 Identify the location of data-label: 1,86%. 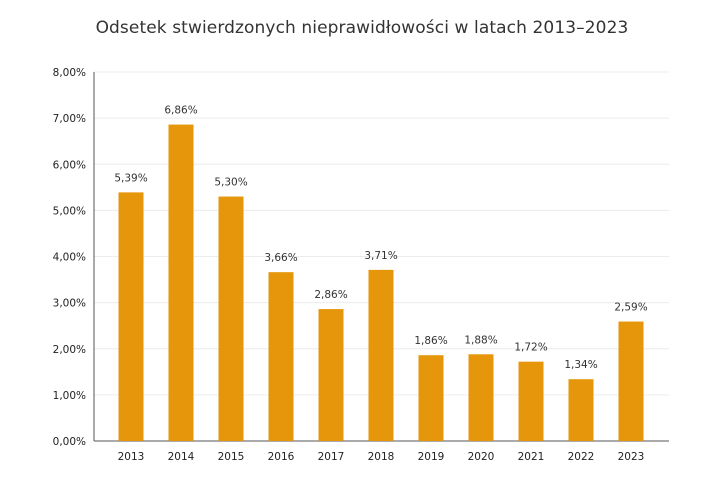
(430, 341).